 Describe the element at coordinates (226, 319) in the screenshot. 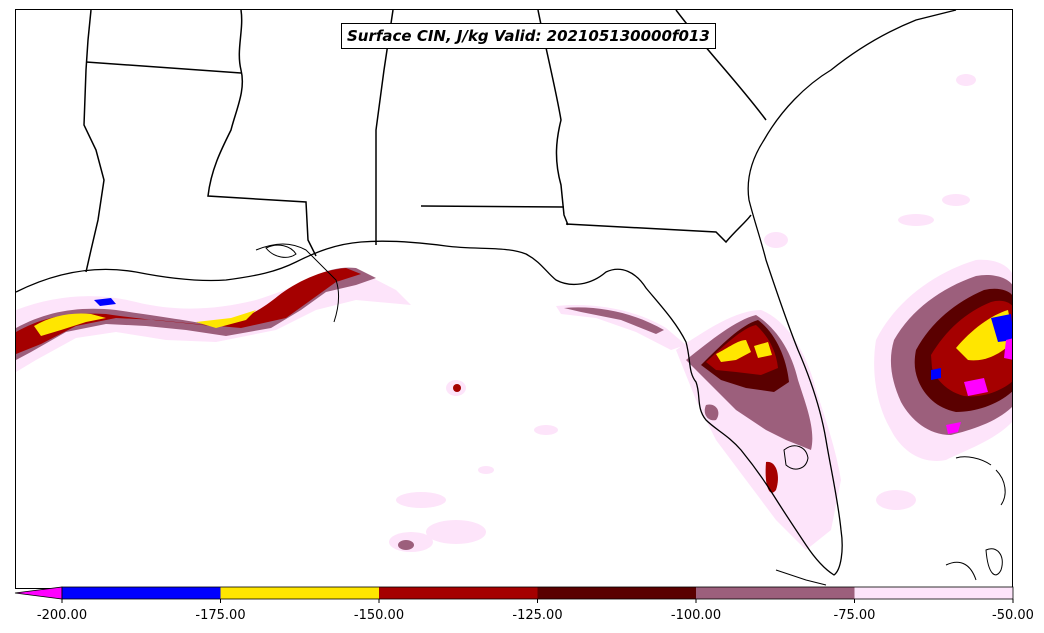

I see `cin-band-west-yellow2` at that location.